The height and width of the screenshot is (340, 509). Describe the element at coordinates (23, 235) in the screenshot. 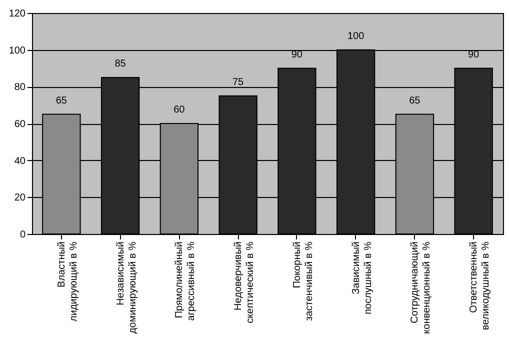

I see `y-tick-label: 0` at that location.